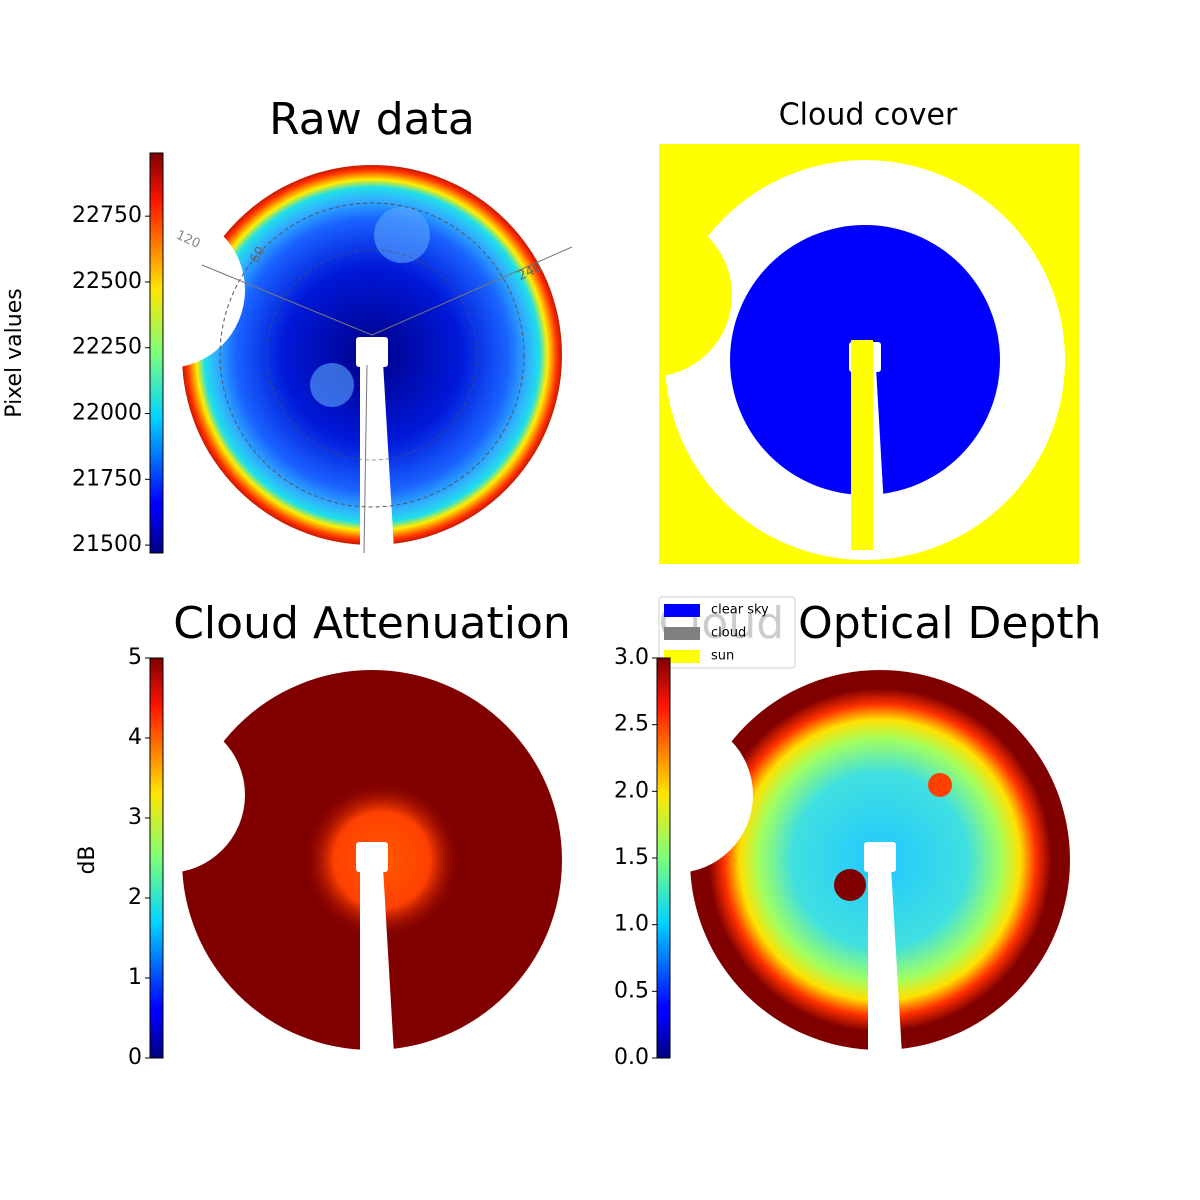 The width and height of the screenshot is (1200, 1200). Describe the element at coordinates (135, 897) in the screenshot. I see `colorbar-tick-label: 2` at that location.